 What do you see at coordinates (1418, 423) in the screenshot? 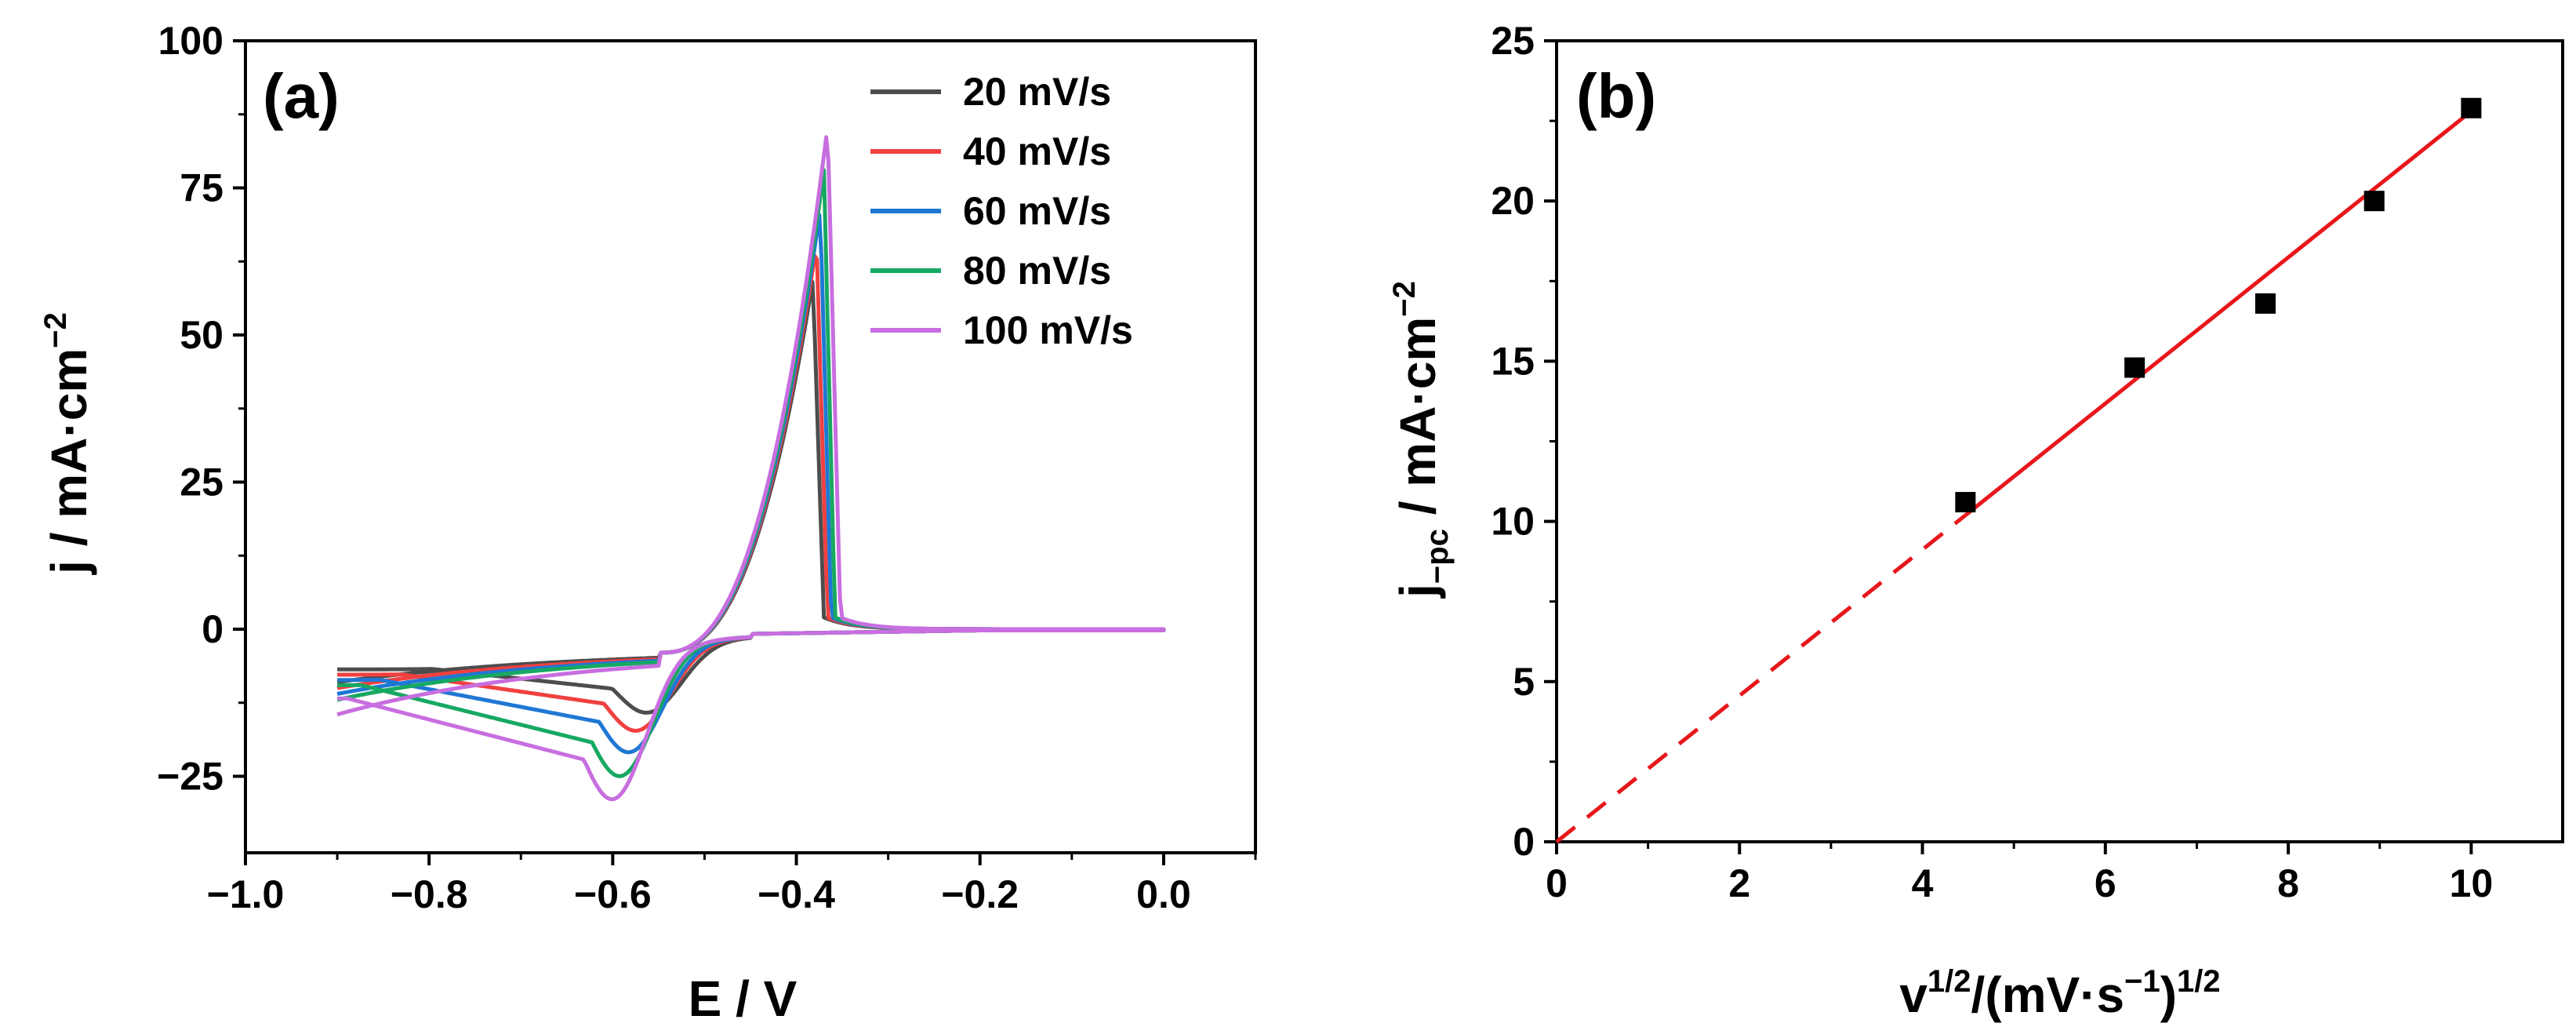
I see `plot-b-ylabel-rest: / mA·cm` at bounding box center [1418, 423].